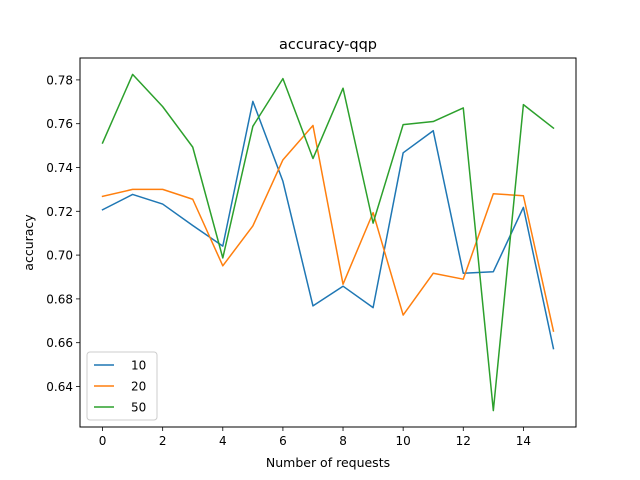  Describe the element at coordinates (138, 387) in the screenshot. I see `legend-label-20: 20` at that location.